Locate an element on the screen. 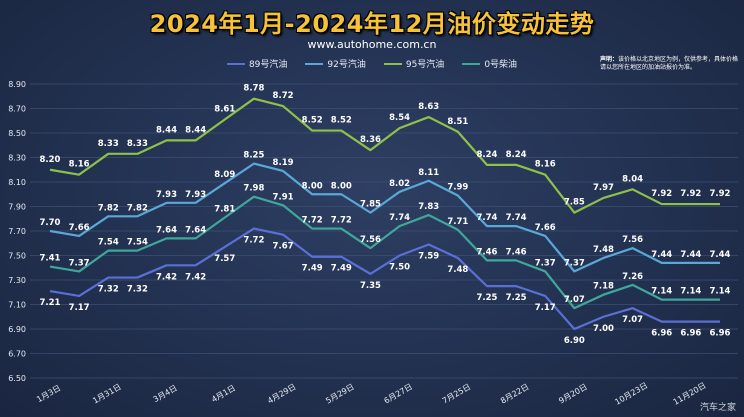 This screenshot has height=417, width=744. data-label-1-13: 8.11 is located at coordinates (428, 173).